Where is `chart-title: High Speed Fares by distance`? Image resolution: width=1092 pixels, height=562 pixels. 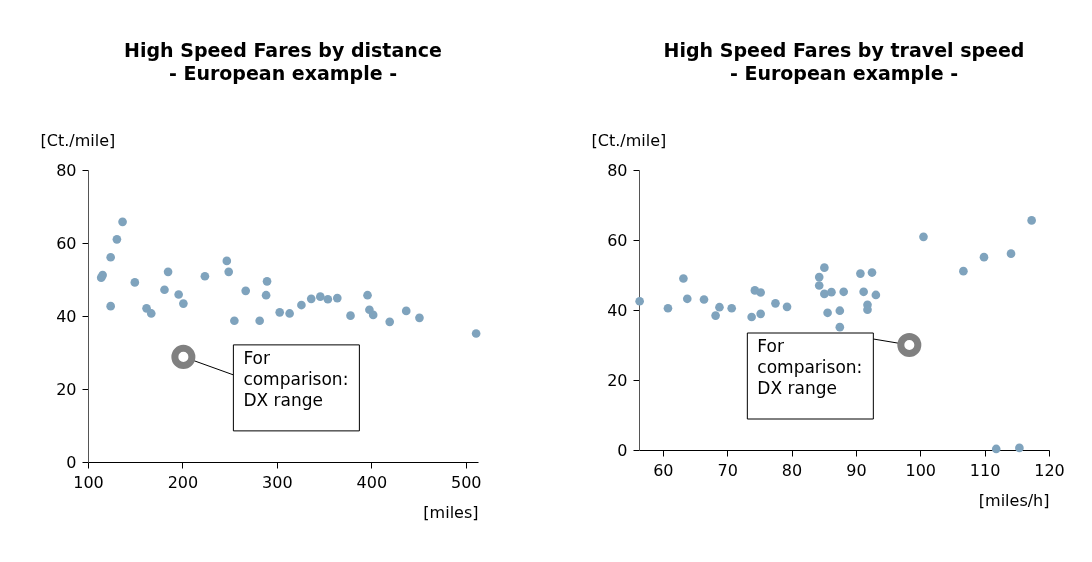
chart-title: High Speed Fares by distance is located at coordinates (283, 50).